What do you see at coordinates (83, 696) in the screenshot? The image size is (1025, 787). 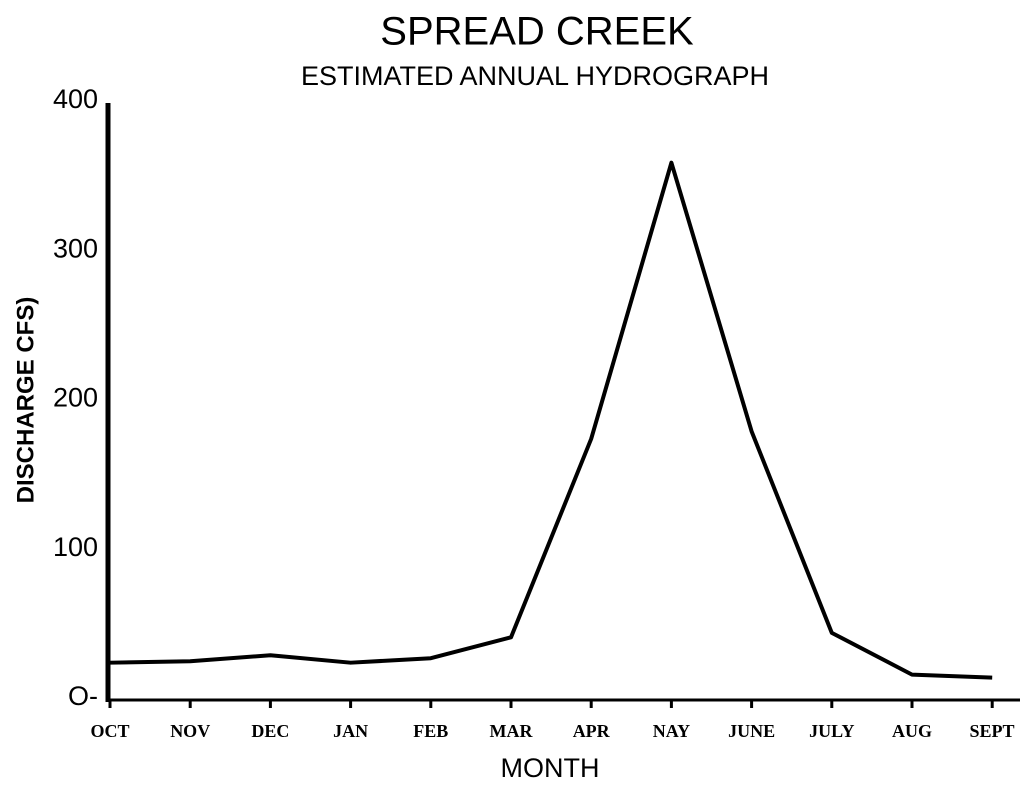 I see `y-tick-label: O-` at bounding box center [83, 696].